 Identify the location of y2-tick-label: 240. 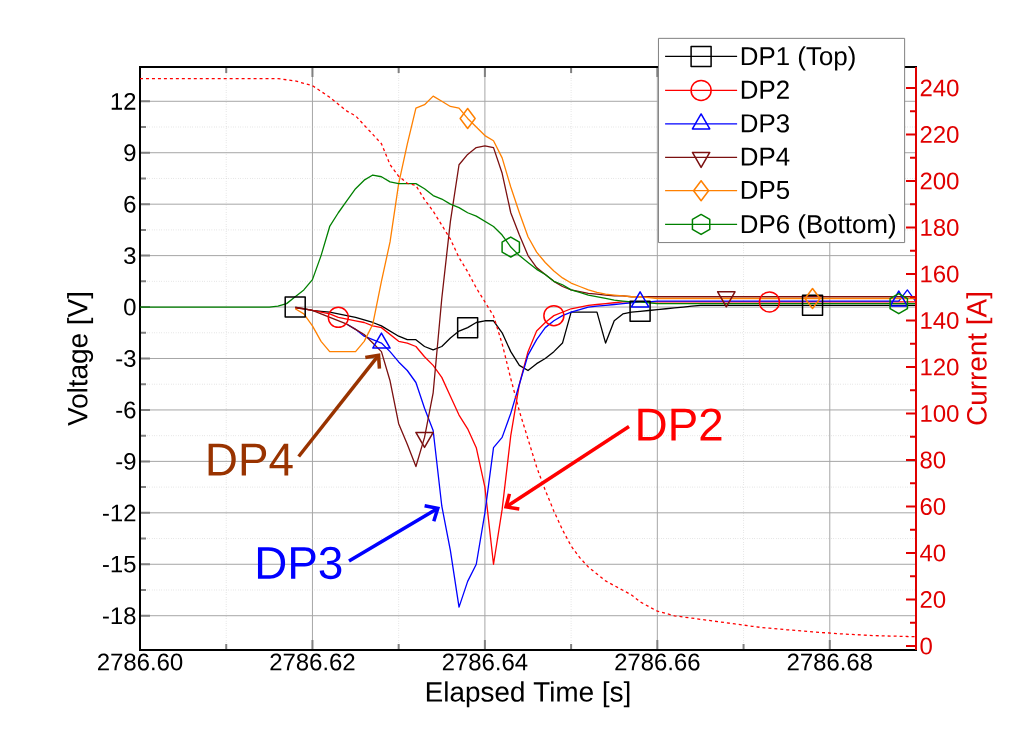
(939, 88).